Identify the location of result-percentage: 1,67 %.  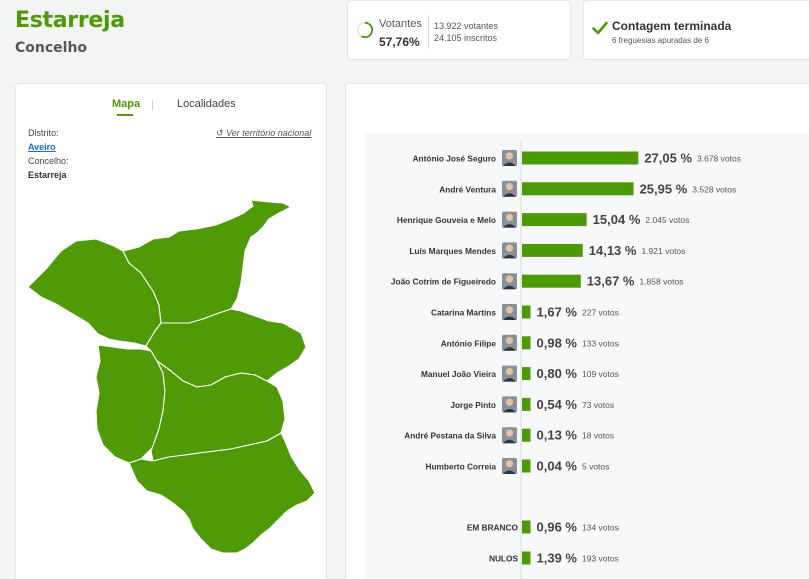
(557, 312).